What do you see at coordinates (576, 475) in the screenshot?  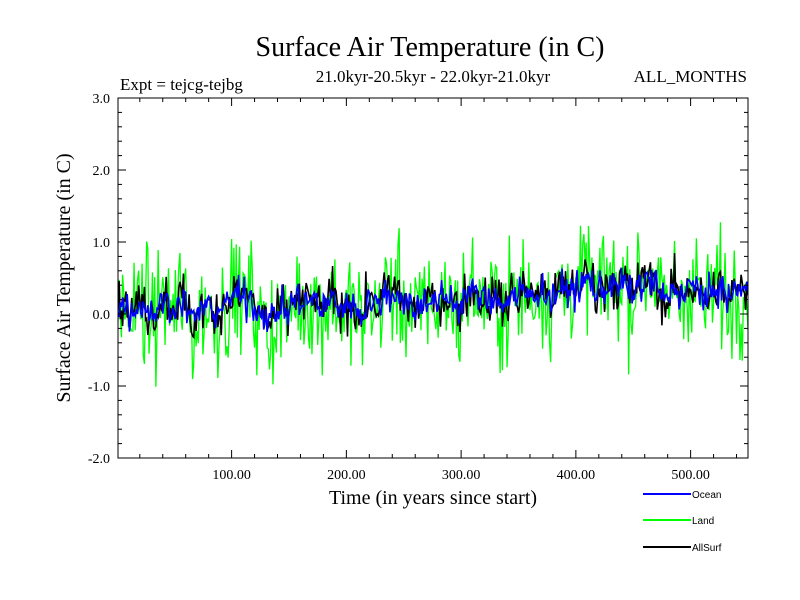 I see `x-tick-label: 400.00` at bounding box center [576, 475].